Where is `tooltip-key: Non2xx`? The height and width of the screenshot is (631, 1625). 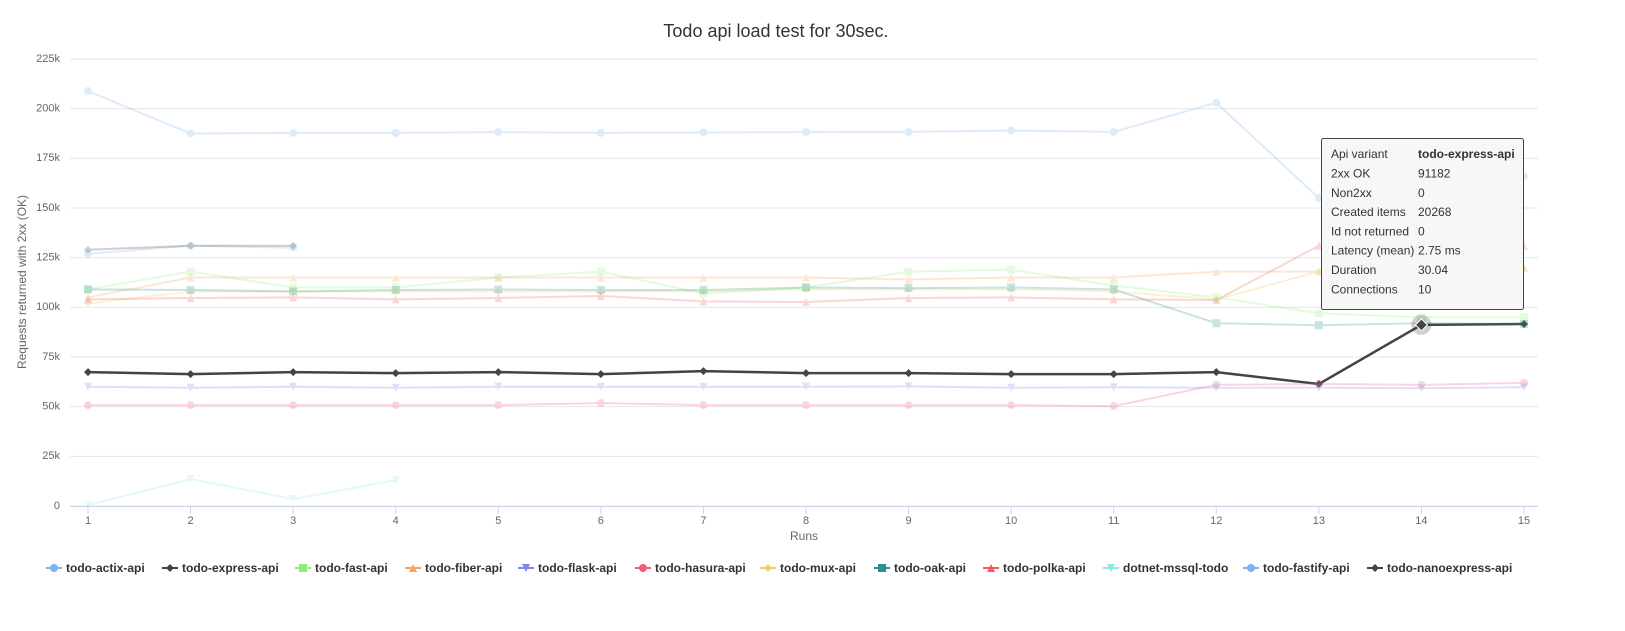 tooltip-key: Non2xx is located at coordinates (1351, 193).